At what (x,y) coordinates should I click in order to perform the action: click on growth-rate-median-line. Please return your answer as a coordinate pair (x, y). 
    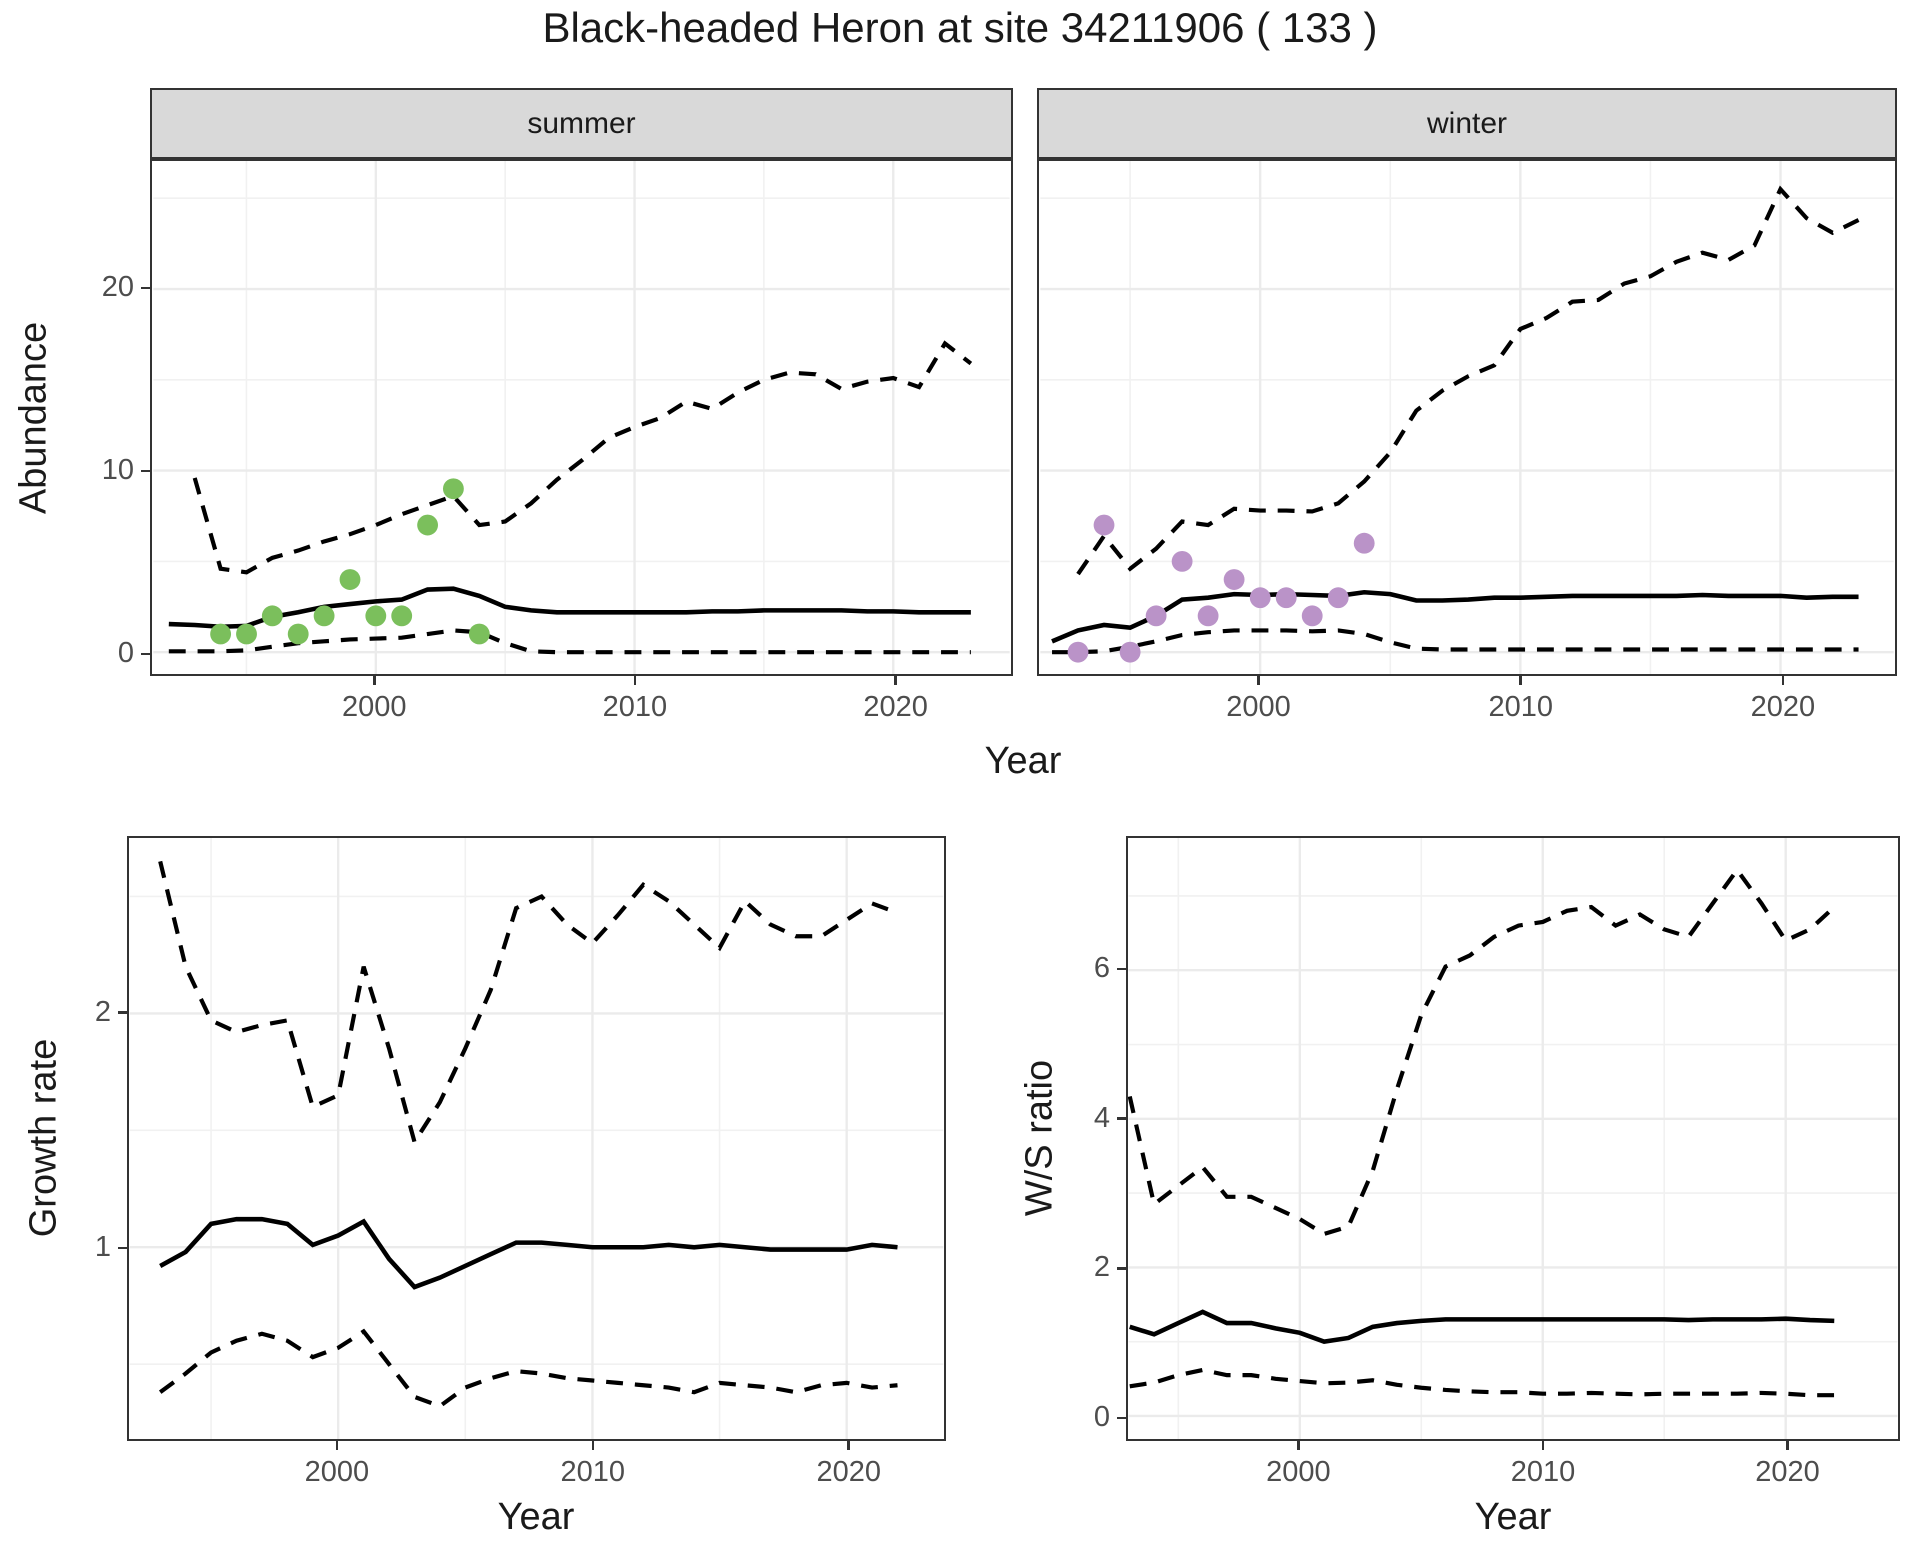
    Looking at the image, I should click on (528, 1253).